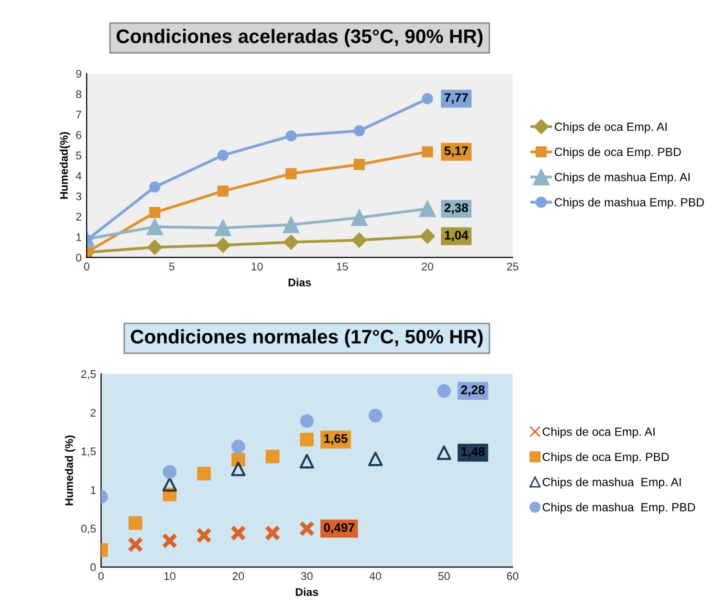 This screenshot has height=613, width=722. Describe the element at coordinates (339, 528) in the screenshot. I see `data-label: 0,497` at that location.